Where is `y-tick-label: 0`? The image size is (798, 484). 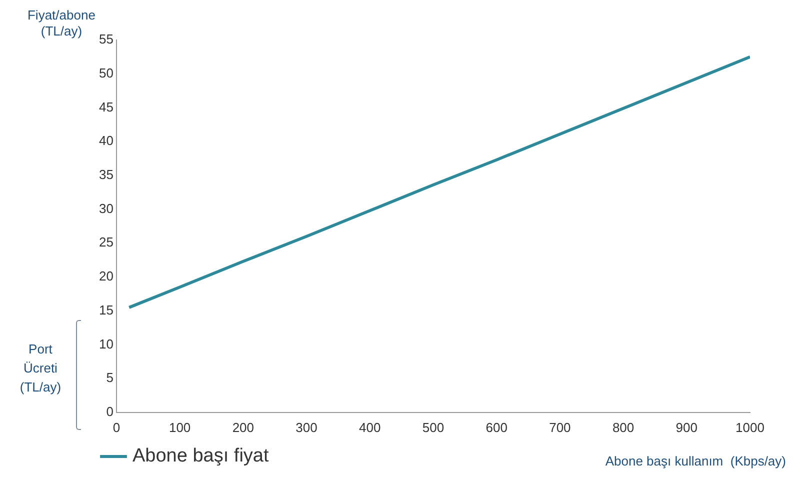 y-tick-label: 0 is located at coordinates (110, 411).